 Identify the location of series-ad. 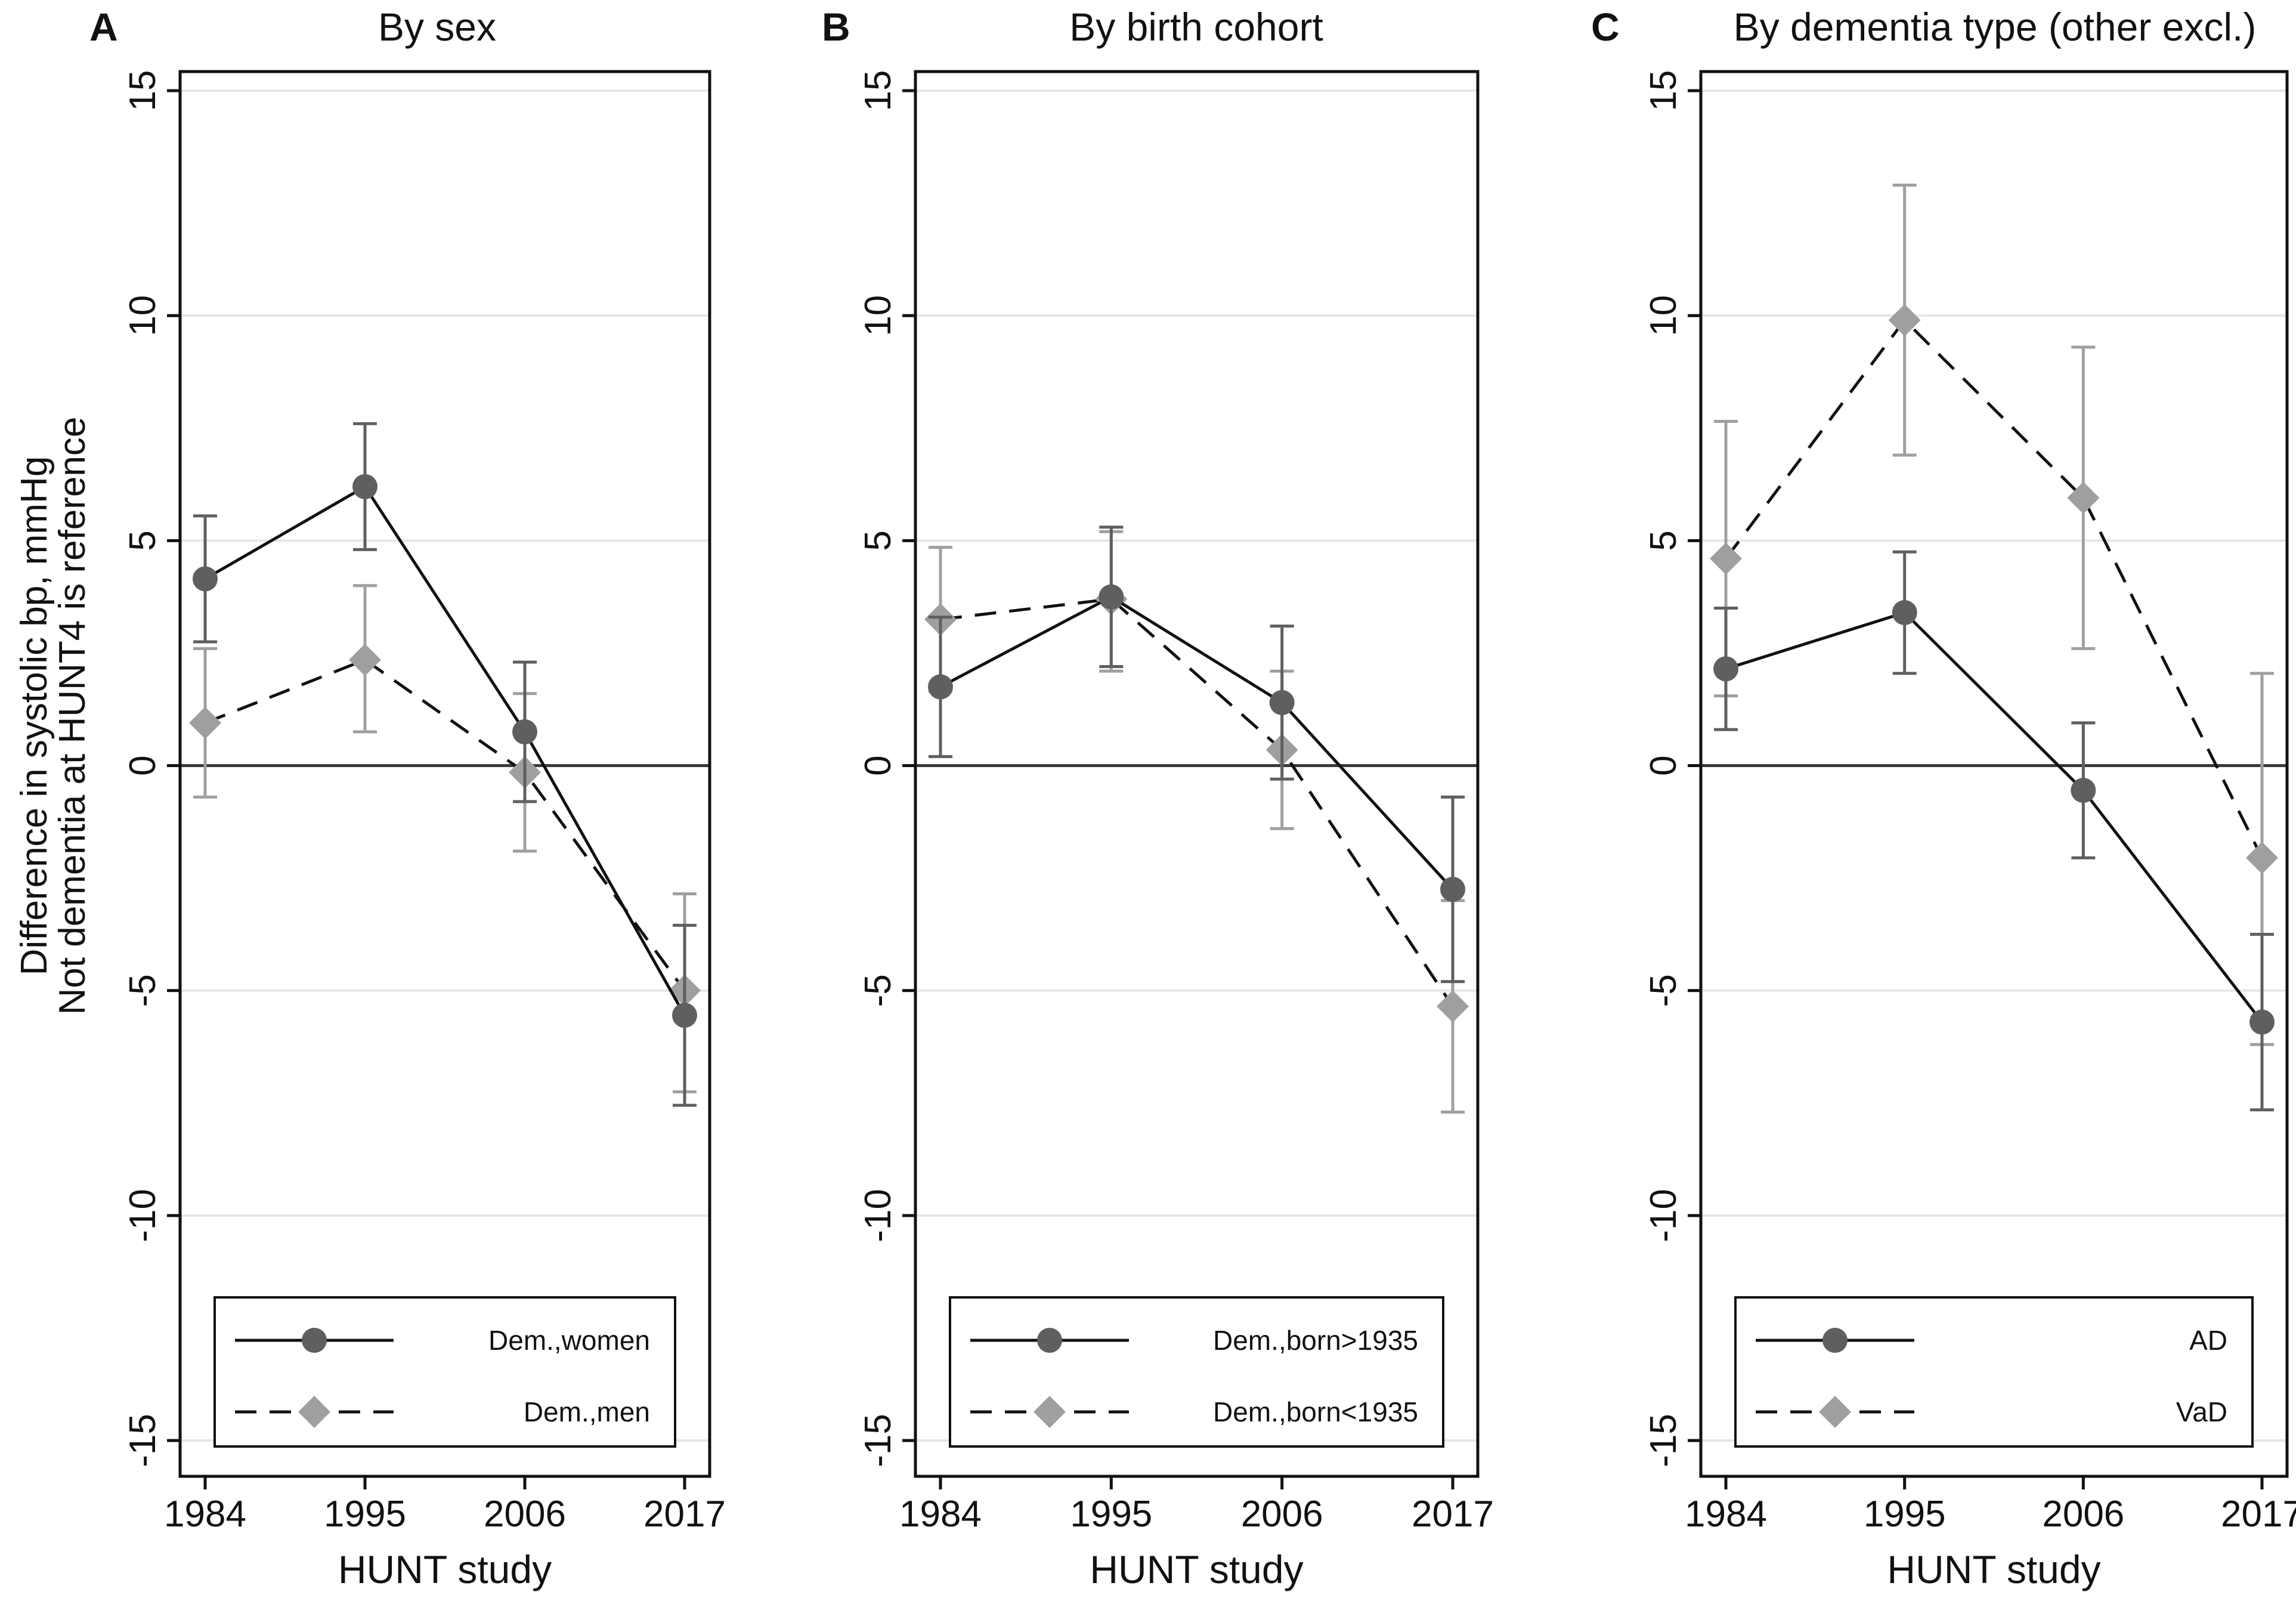
(1994, 831).